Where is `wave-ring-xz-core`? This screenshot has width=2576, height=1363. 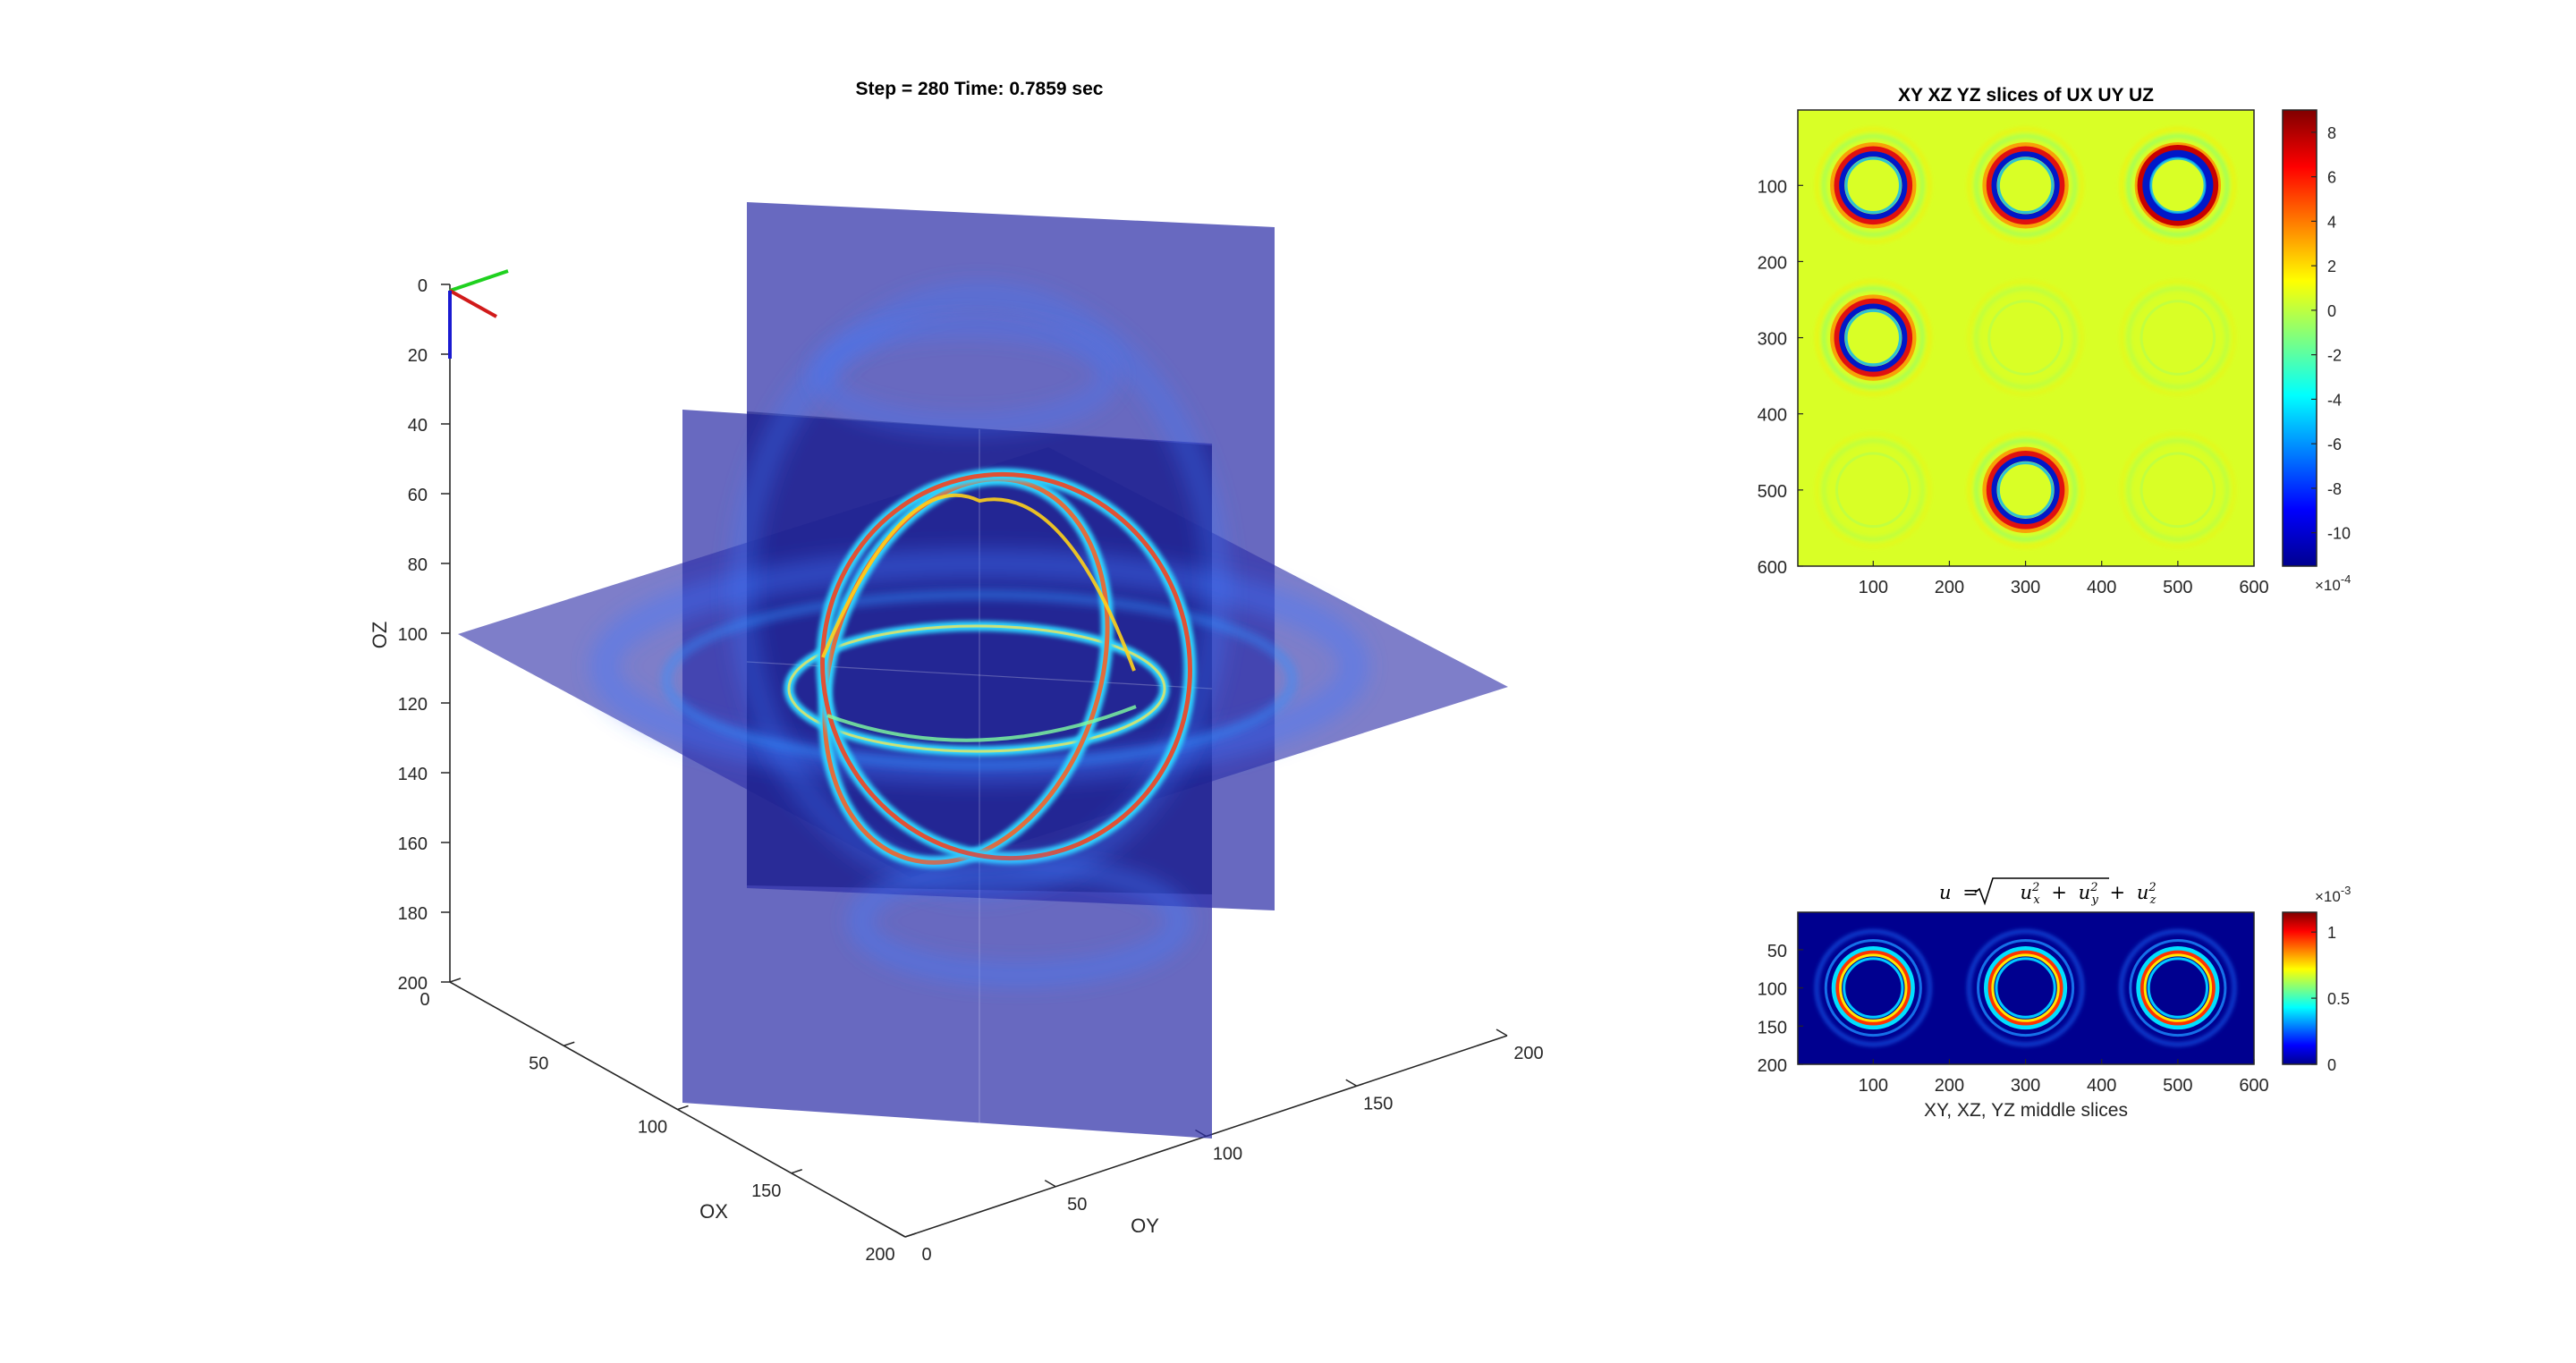 wave-ring-xz-core is located at coordinates (1006, 666).